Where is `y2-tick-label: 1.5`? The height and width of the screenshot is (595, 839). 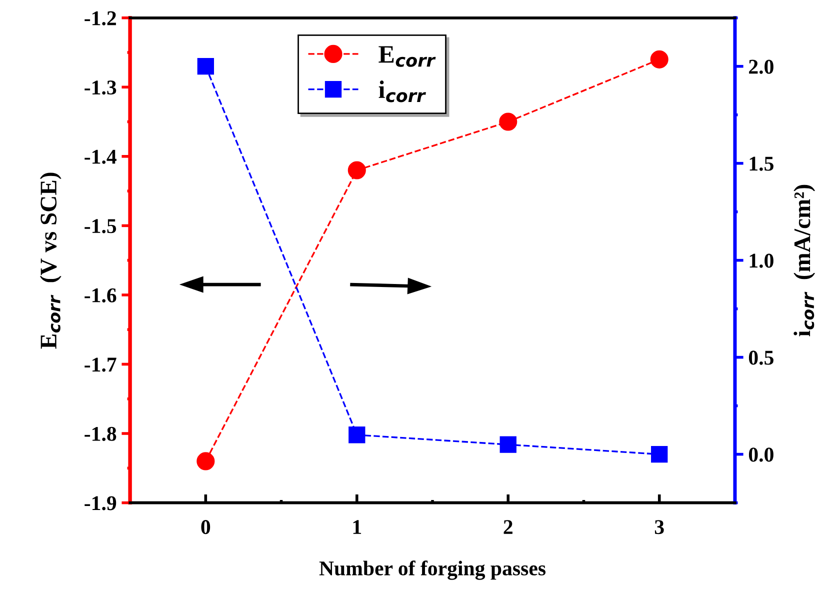
y2-tick-label: 1.5 is located at coordinates (762, 163).